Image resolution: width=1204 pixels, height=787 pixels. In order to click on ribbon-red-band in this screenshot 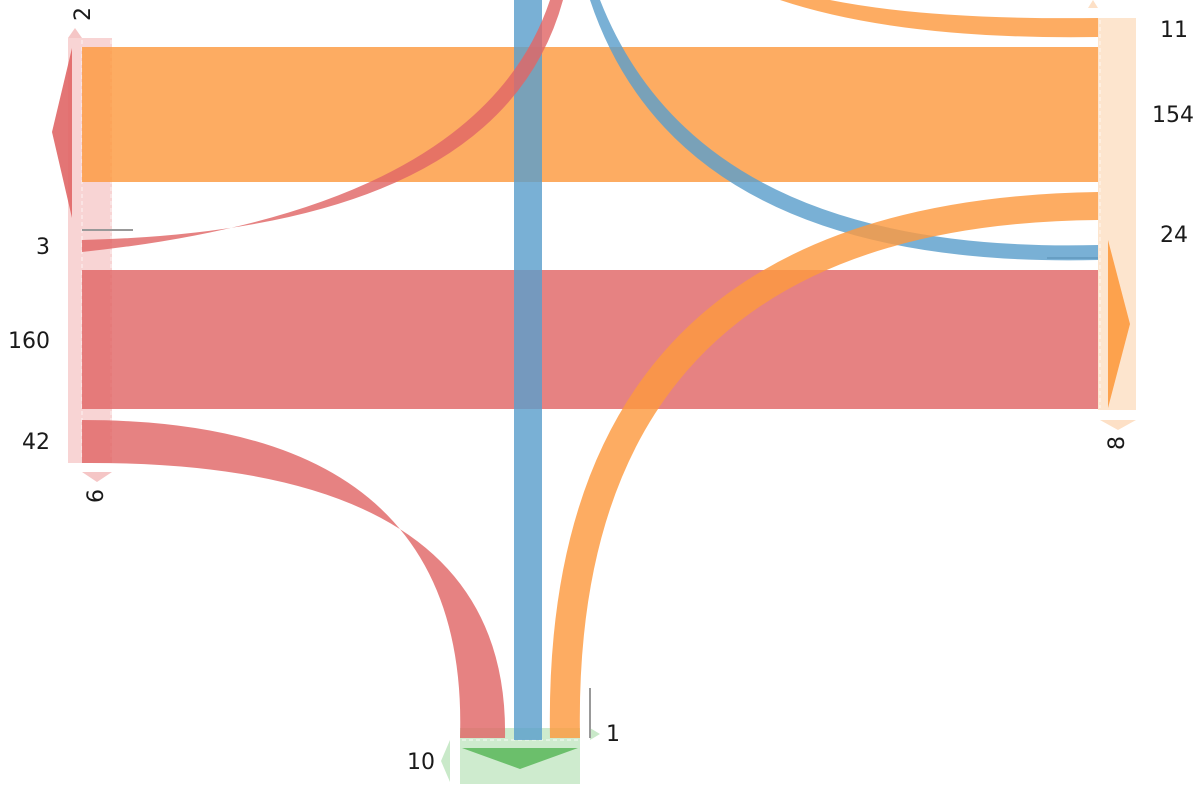, I will do `click(590, 339)`.